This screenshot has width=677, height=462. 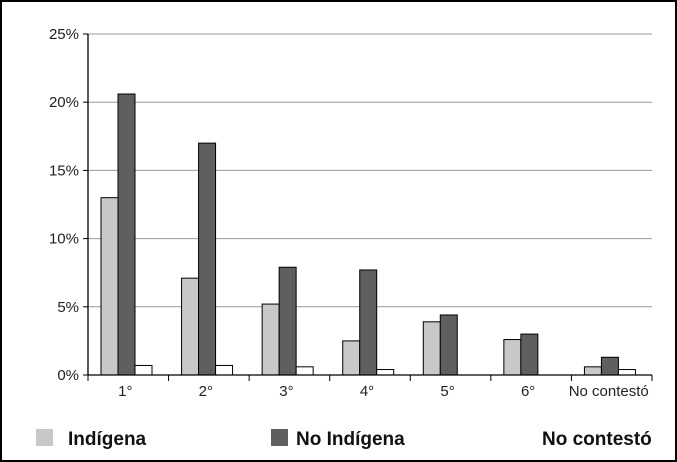 What do you see at coordinates (44, 437) in the screenshot?
I see `legend-swatch-indigena` at bounding box center [44, 437].